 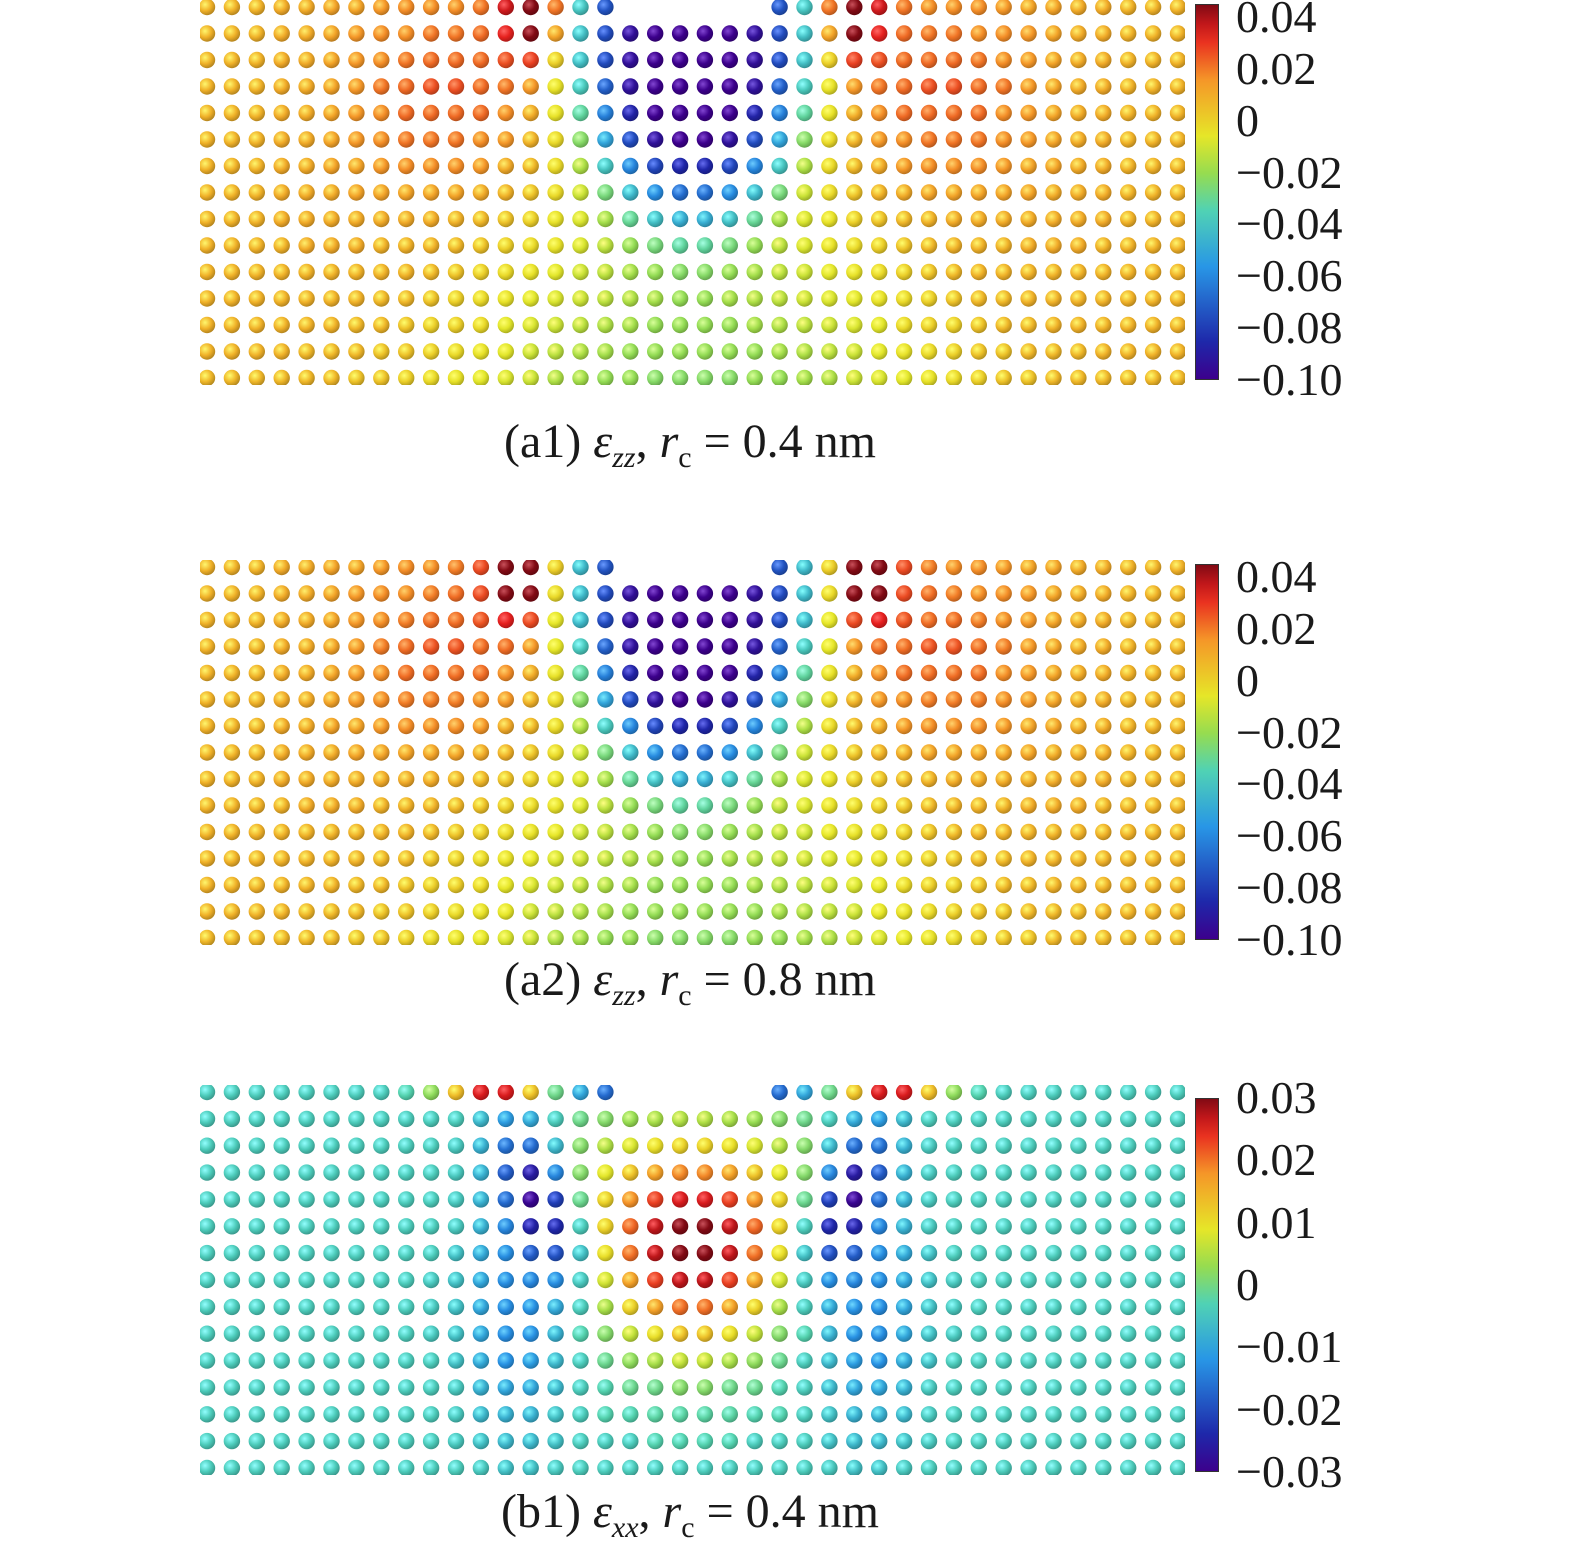 I want to click on colorbar-tick-label: −0.02, so click(x=1289, y=1409).